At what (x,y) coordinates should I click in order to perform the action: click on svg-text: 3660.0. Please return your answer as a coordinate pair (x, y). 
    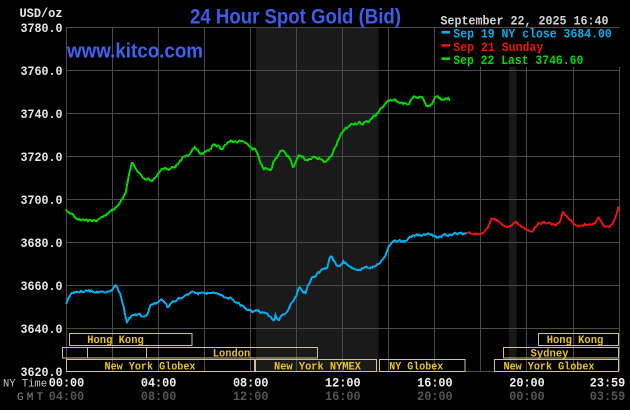
    Looking at the image, I should click on (42, 286).